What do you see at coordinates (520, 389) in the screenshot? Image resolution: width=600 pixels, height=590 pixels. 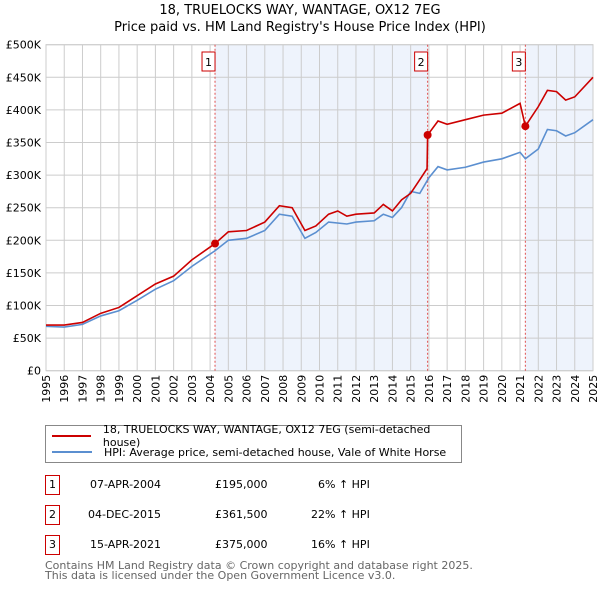 I see `x-tick-label: 2021` at bounding box center [520, 389].